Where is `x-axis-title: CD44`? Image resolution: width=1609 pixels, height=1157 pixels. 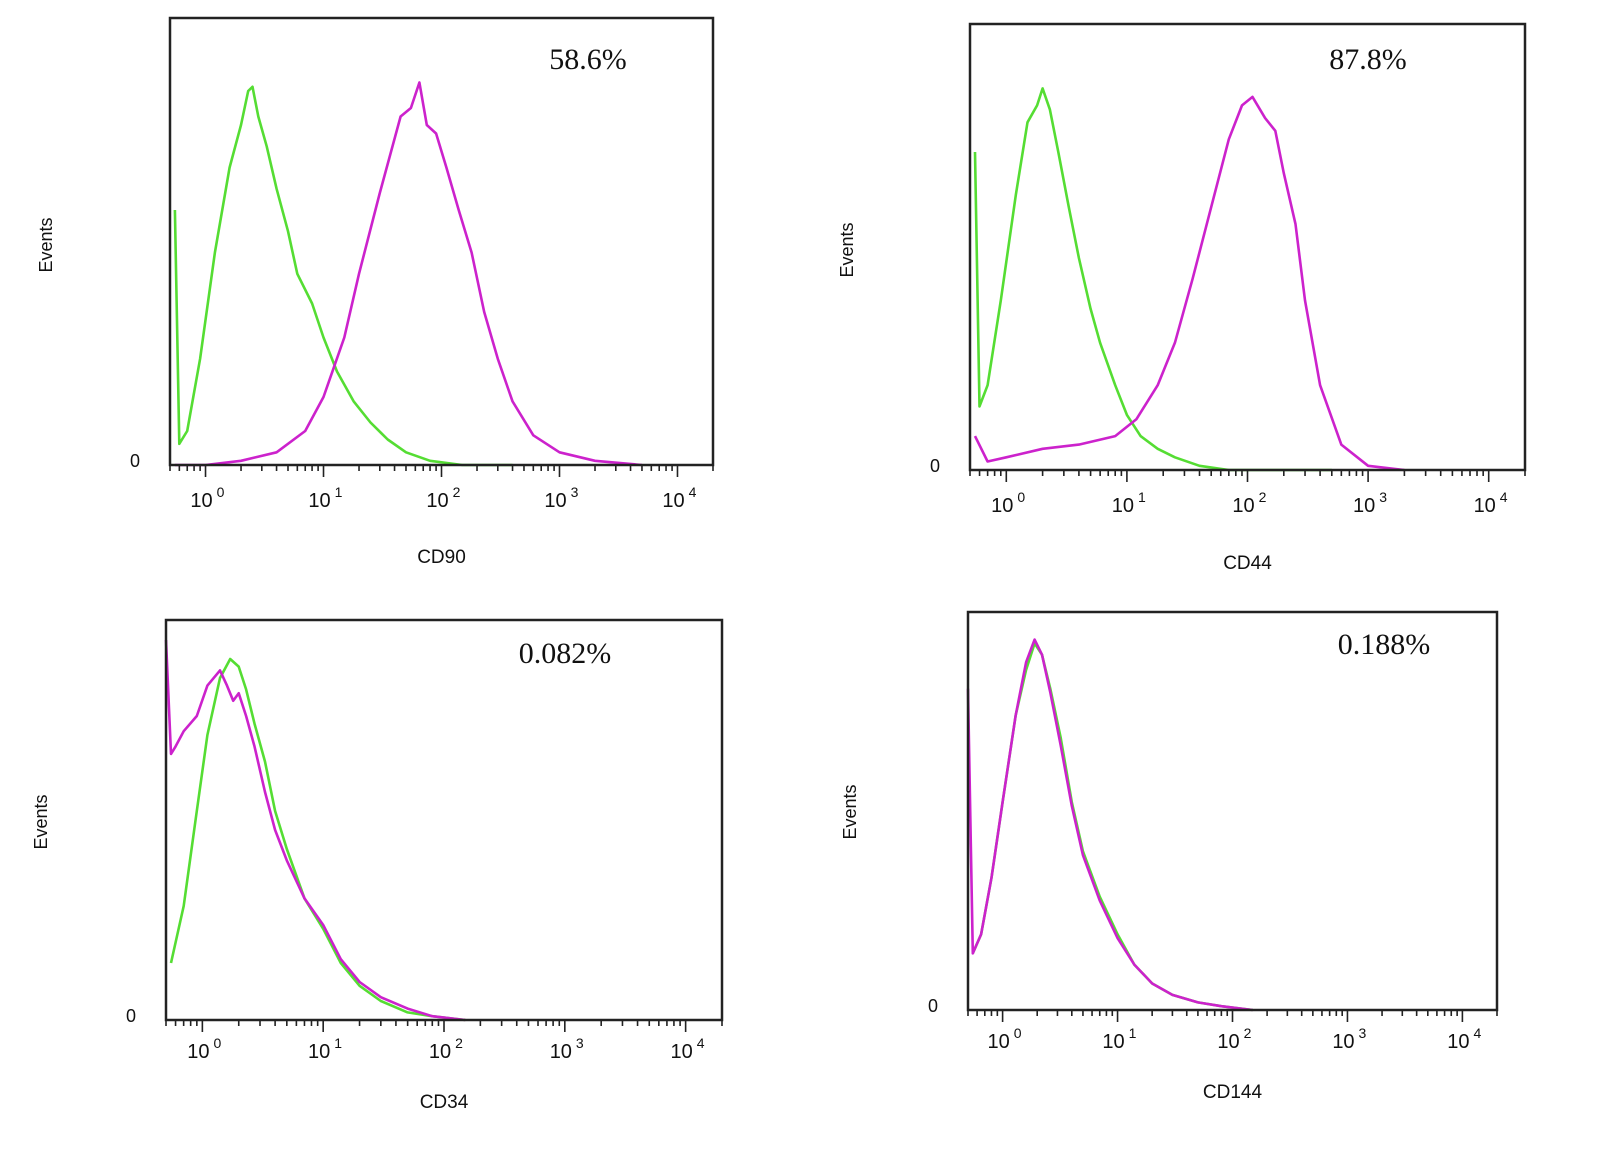
x-axis-title: CD44 is located at coordinates (1247, 563).